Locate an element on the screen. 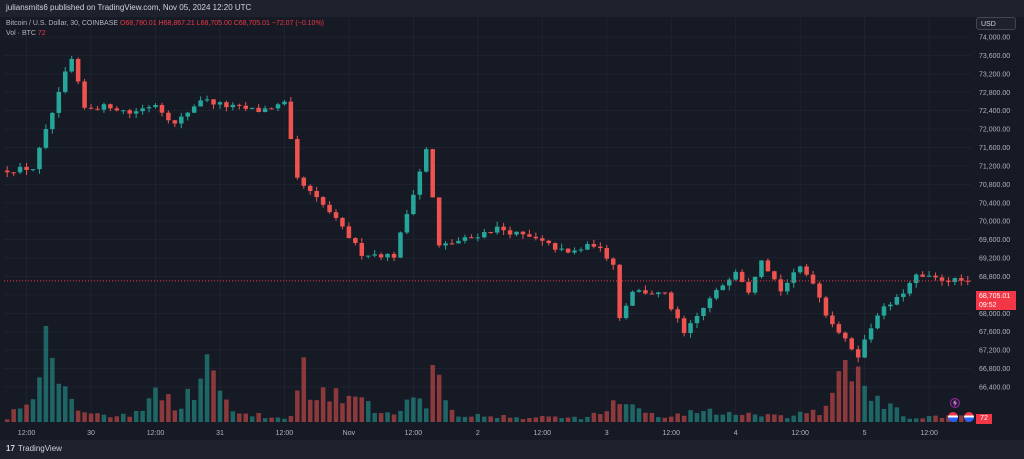  currency-button: USD is located at coordinates (996, 23).